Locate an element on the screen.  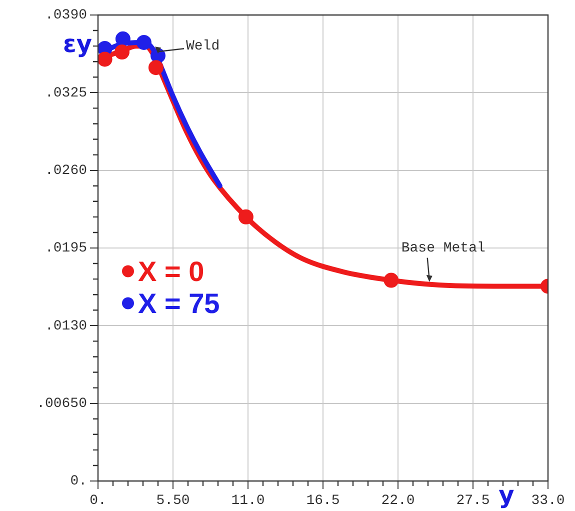
x-tick-label: 5.50 is located at coordinates (173, 501).